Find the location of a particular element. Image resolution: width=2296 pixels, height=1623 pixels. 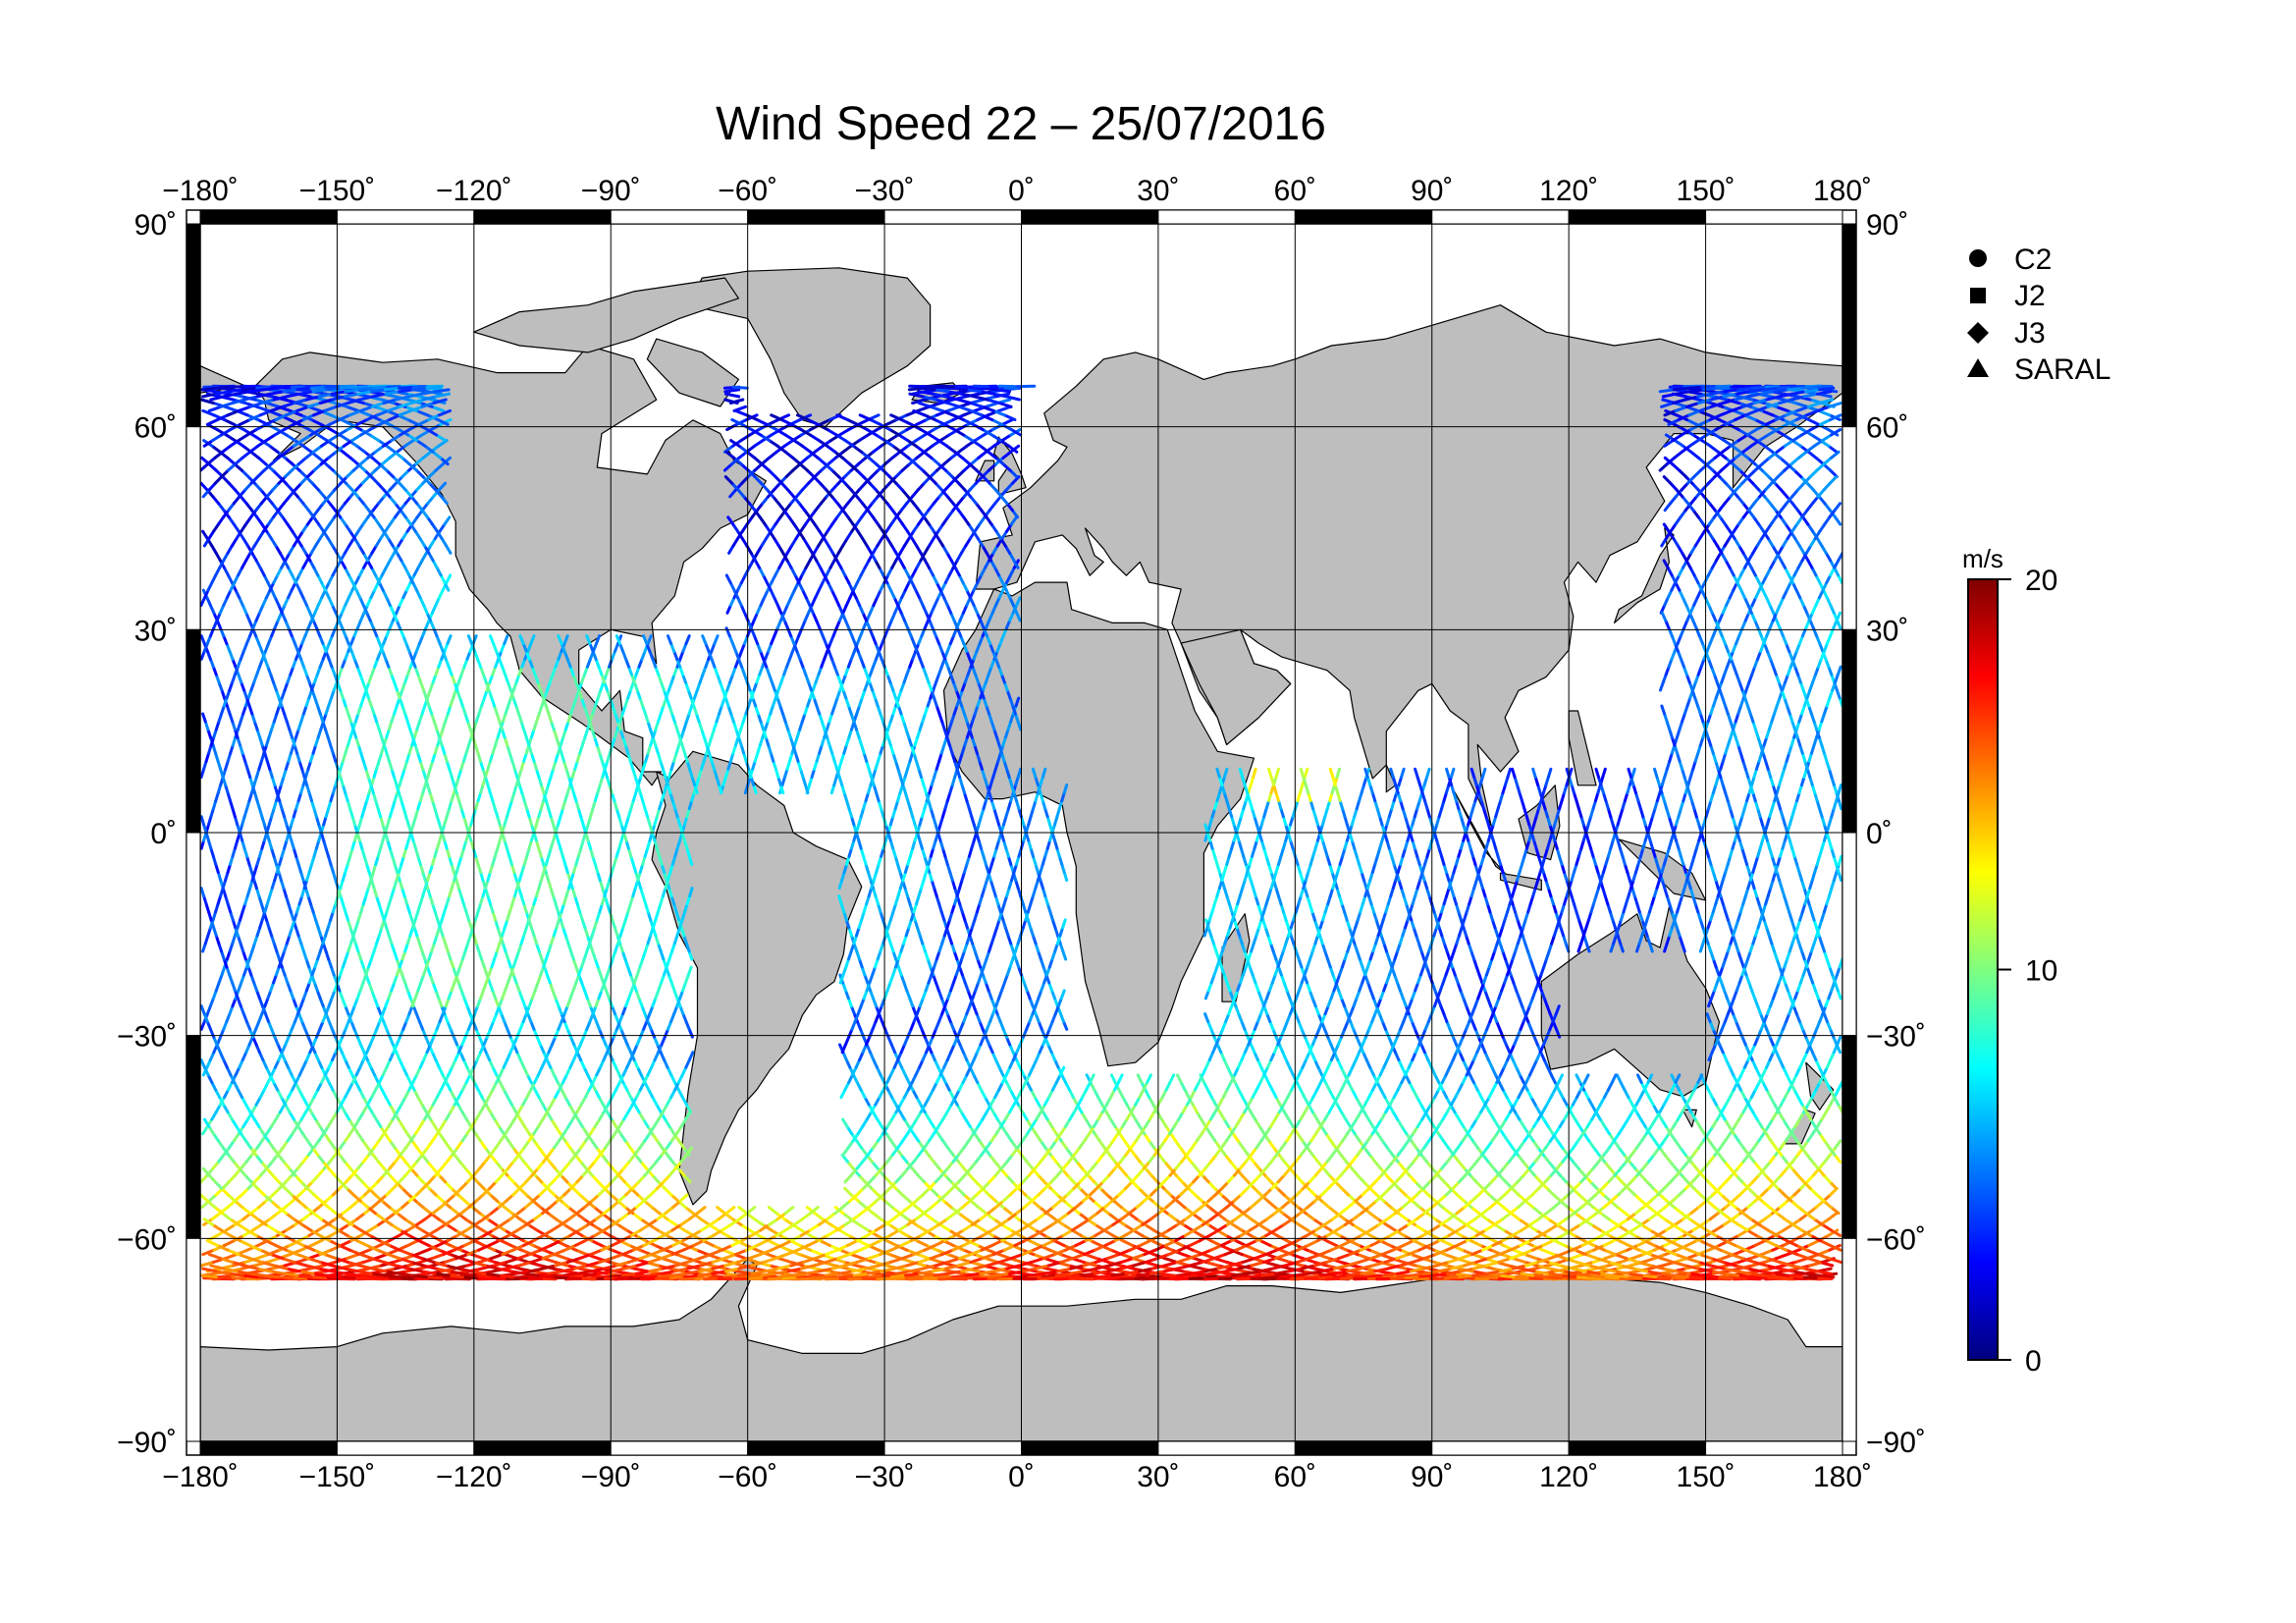

chart-title: Wind Speed 22 – 25/07/2016 is located at coordinates (1021, 124).